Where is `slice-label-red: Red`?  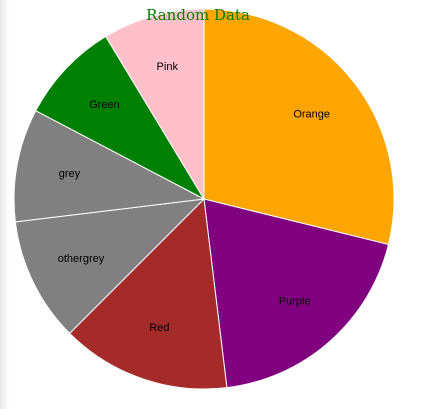 slice-label-red: Red is located at coordinates (159, 328).